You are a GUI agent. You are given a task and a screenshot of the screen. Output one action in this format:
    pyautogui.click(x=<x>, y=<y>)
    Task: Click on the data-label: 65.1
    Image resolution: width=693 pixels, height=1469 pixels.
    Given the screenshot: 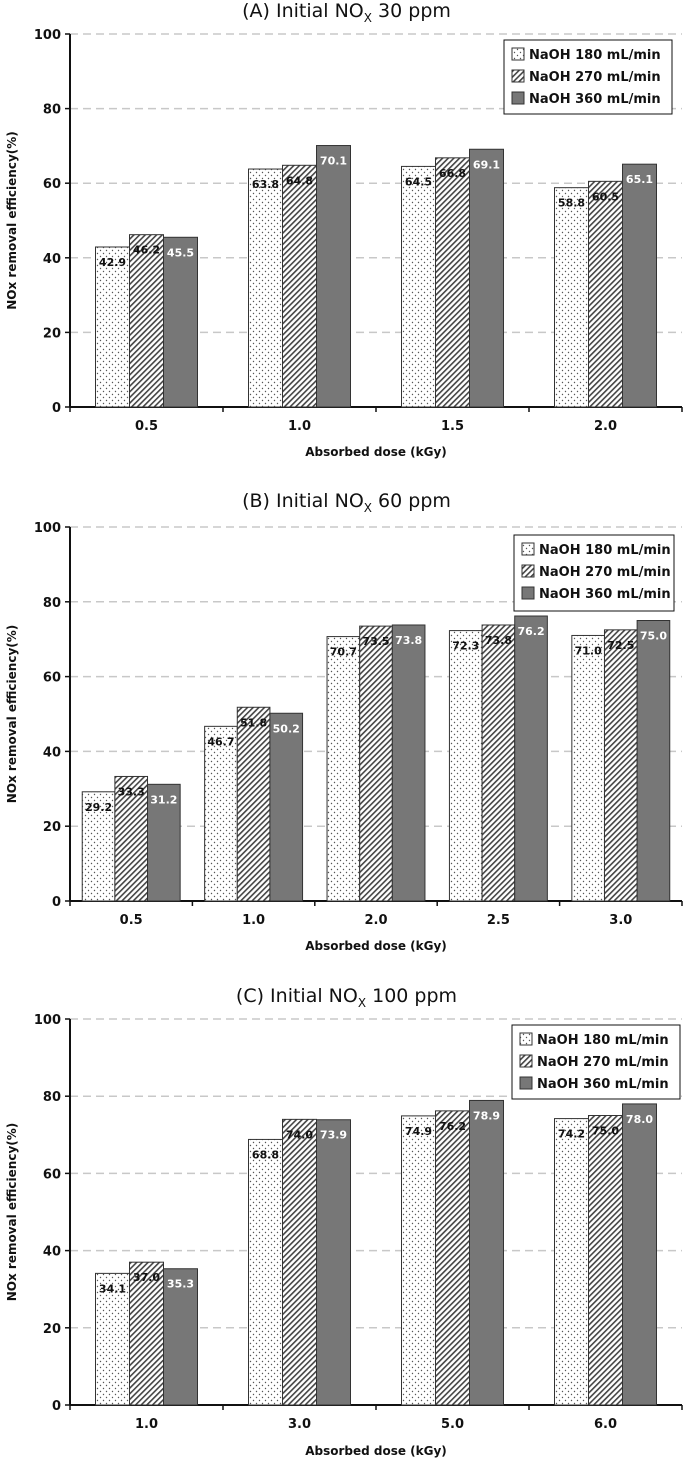 What is the action you would take?
    pyautogui.click(x=639, y=179)
    